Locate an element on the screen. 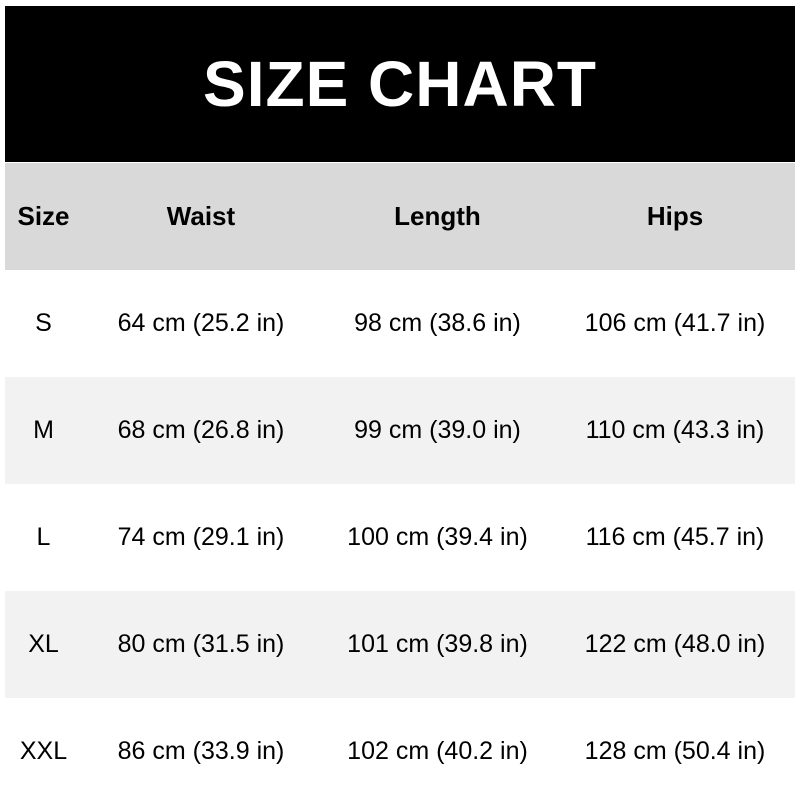 The width and height of the screenshot is (800, 805). cell-waist: 64 cm (25.2 in) is located at coordinates (201, 323).